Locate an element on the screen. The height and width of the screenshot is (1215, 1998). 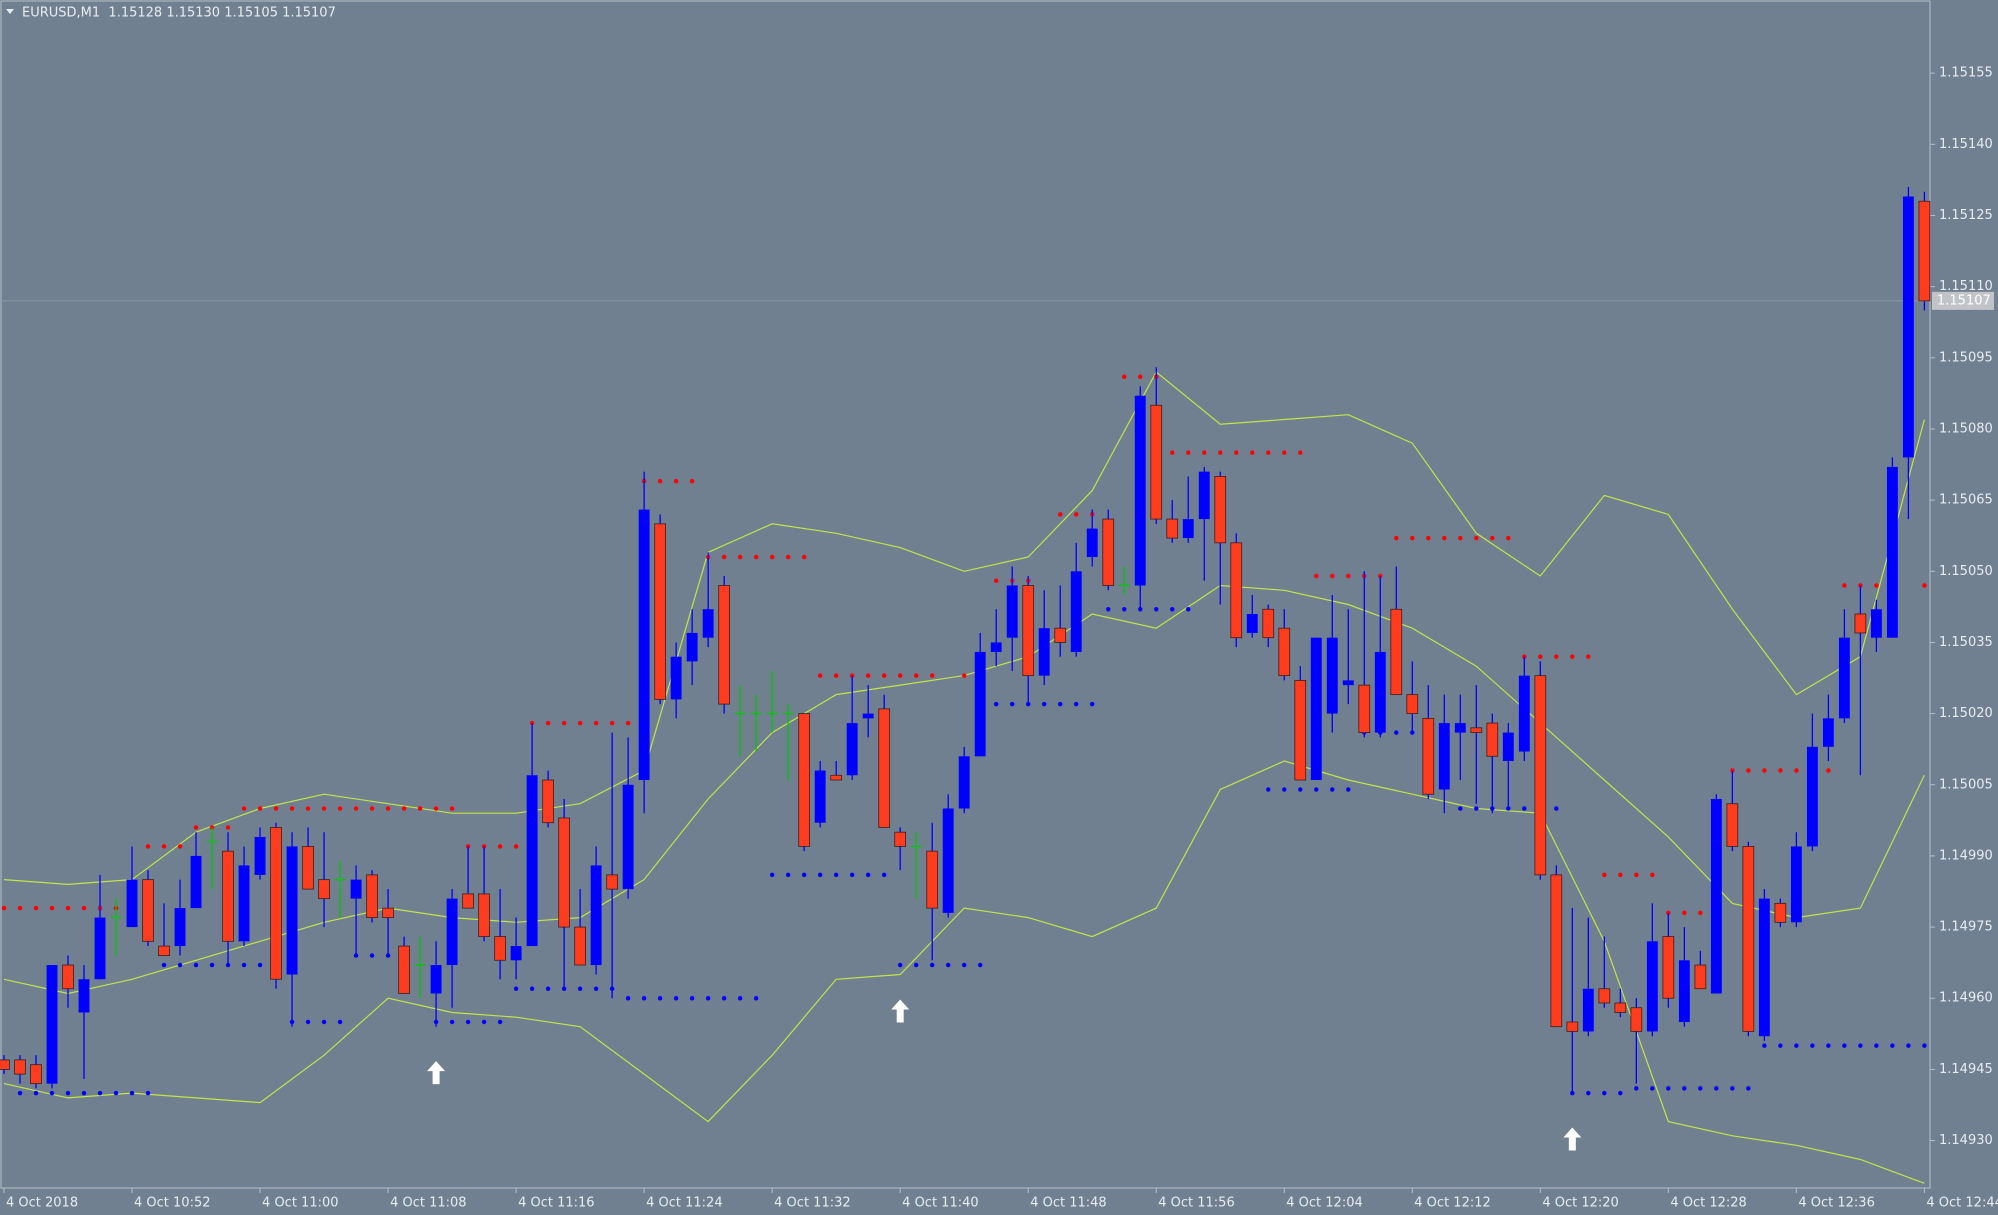
x-tick-label: 4 Oct 10:52 is located at coordinates (172, 1203).